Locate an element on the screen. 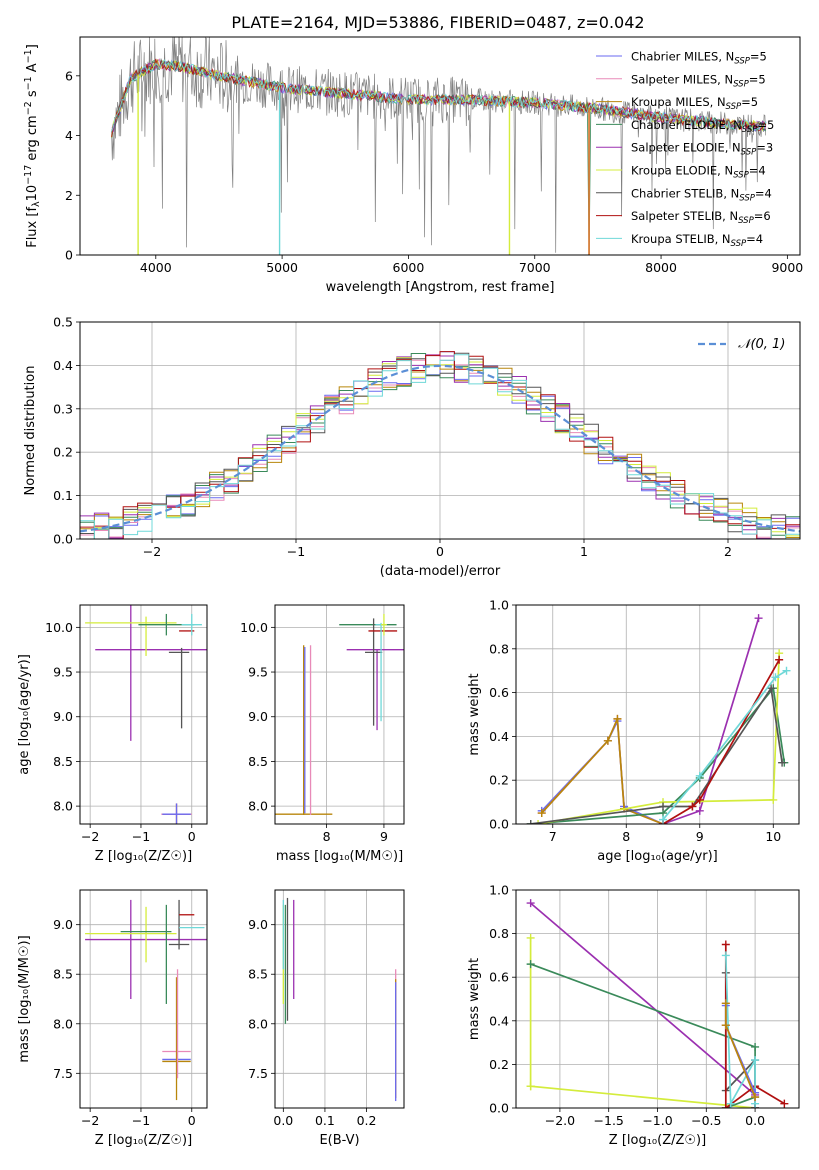  x-tick-label: −2.0 is located at coordinates (560, 1120).